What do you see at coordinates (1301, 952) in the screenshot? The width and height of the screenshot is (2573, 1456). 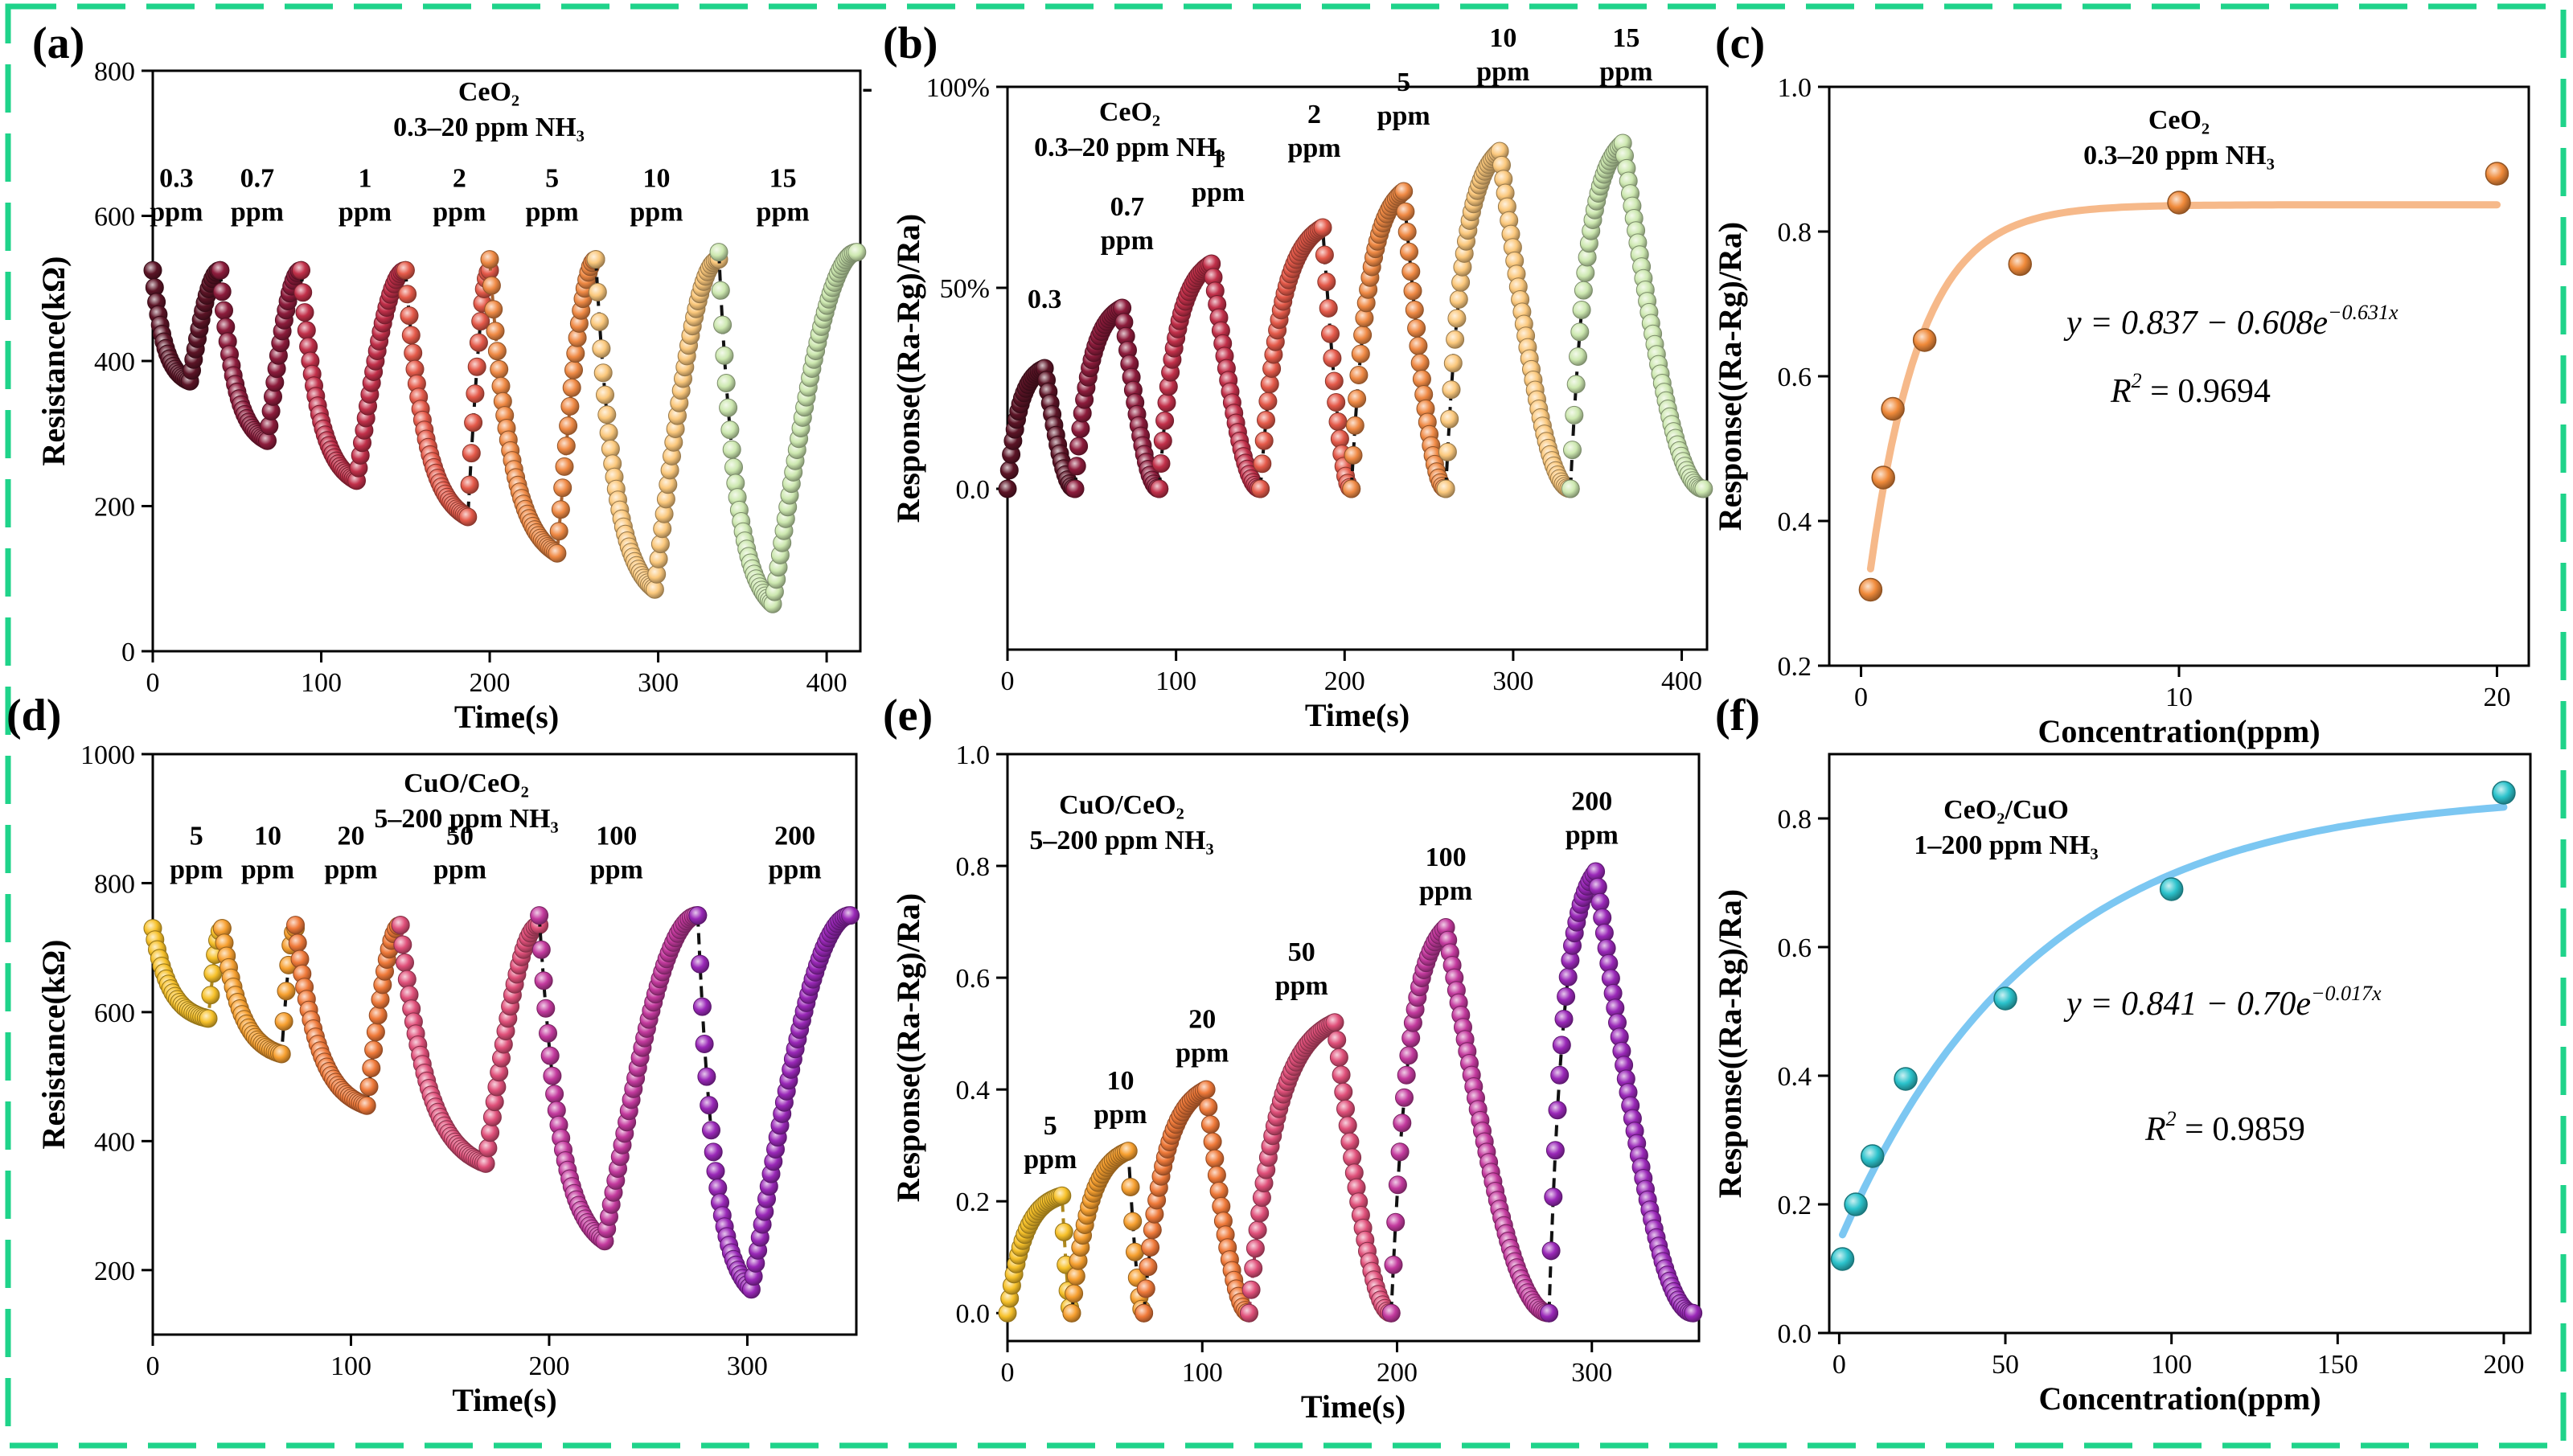 I see `concentration-label: 50` at bounding box center [1301, 952].